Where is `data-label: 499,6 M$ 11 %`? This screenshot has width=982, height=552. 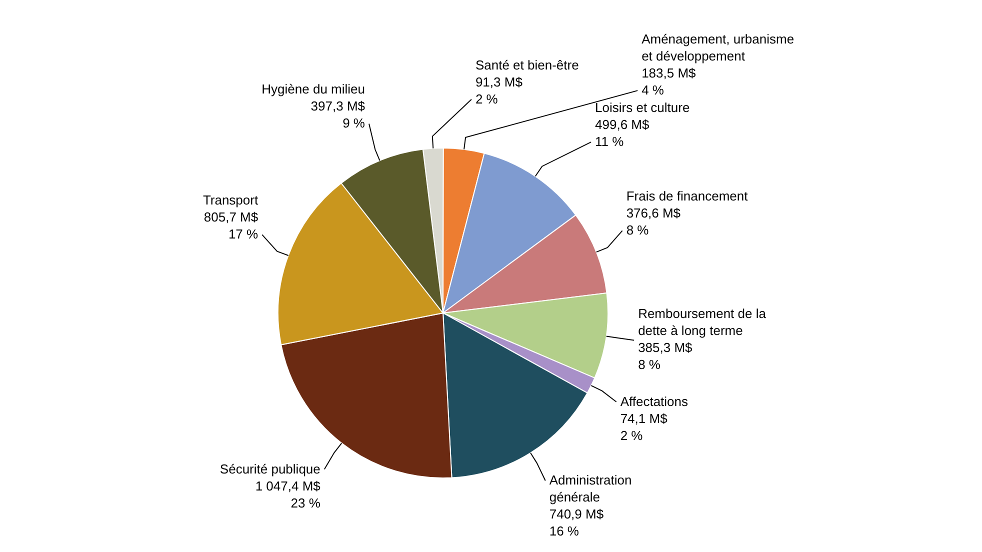 data-label: 499,6 M$ 11 % is located at coordinates (622, 133).